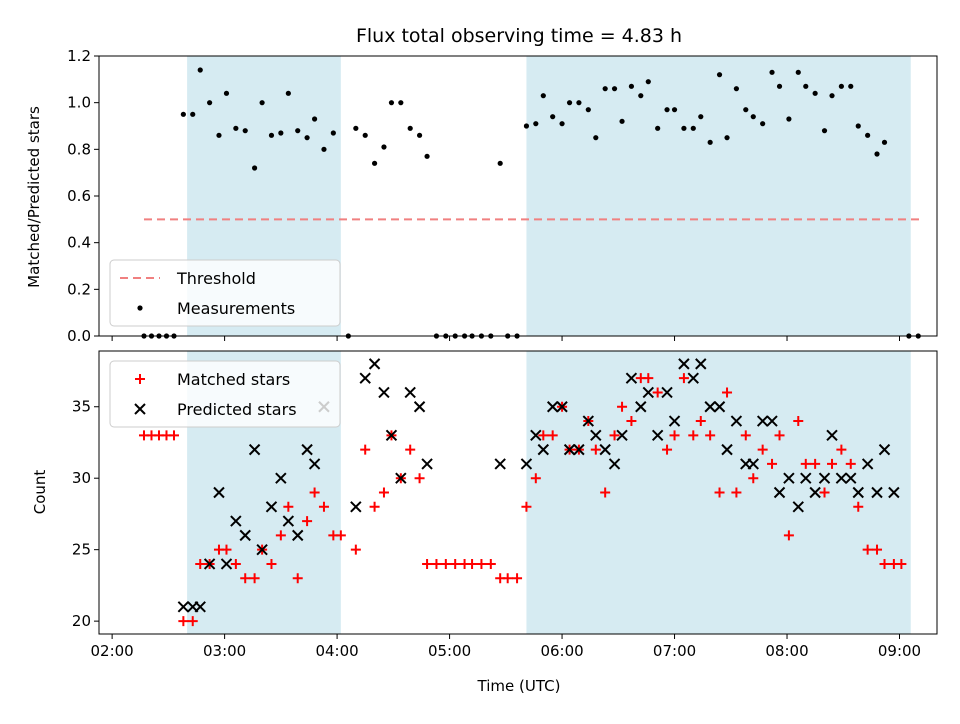 The width and height of the screenshot is (960, 724). I want to click on x-tick-label: 04:00, so click(336, 651).